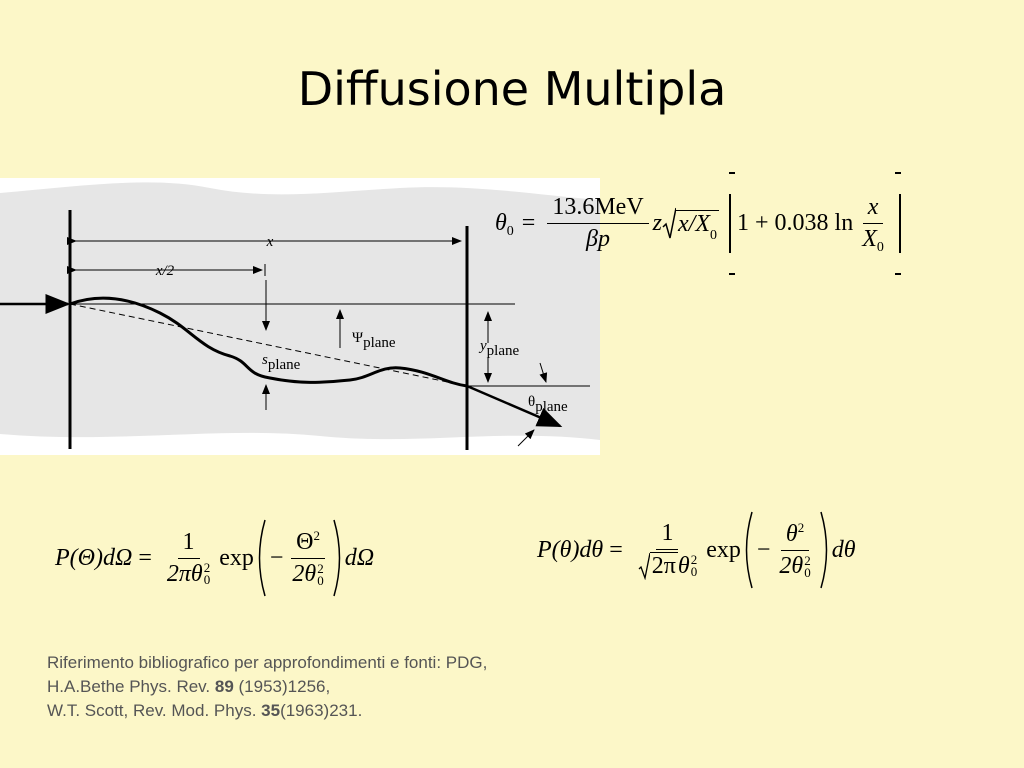  Describe the element at coordinates (694, 223) in the screenshot. I see `math: x/X` at that location.